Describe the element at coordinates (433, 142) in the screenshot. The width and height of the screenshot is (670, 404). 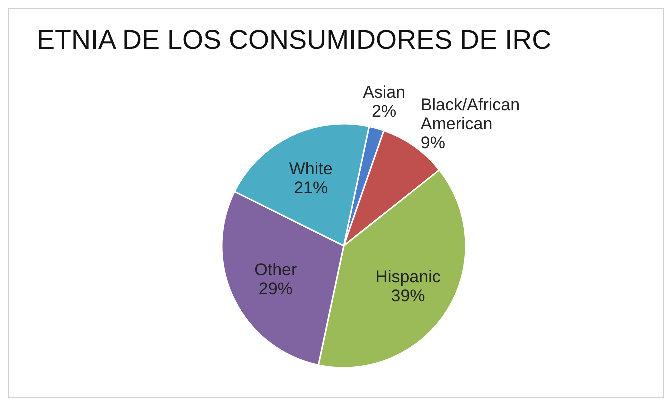
I see `data-label: 9%` at that location.